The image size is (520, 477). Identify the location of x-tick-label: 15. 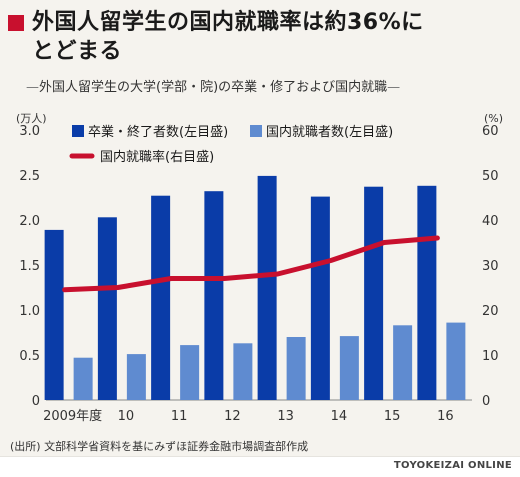
(392, 416).